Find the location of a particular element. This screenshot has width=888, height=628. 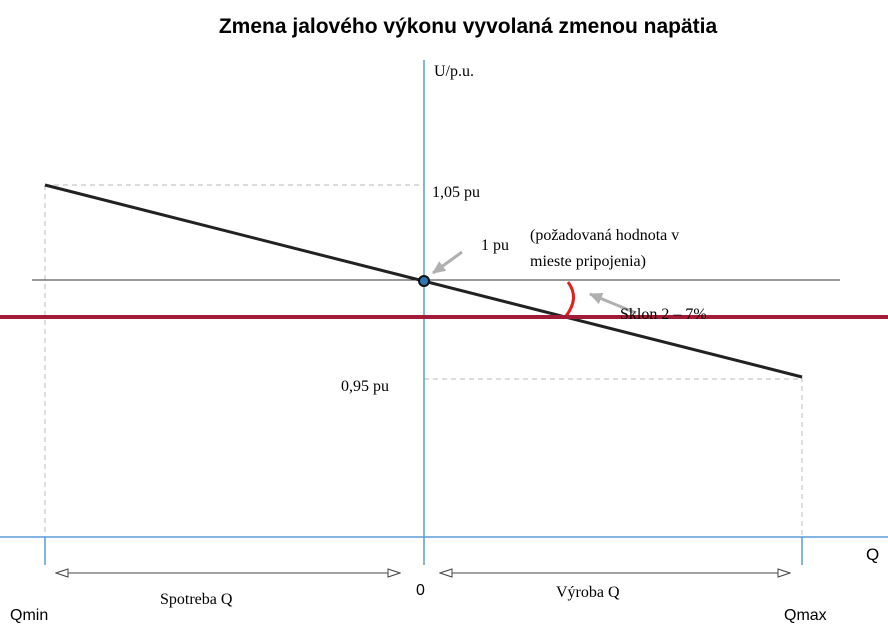

q-max-label: Qmax is located at coordinates (805, 615).